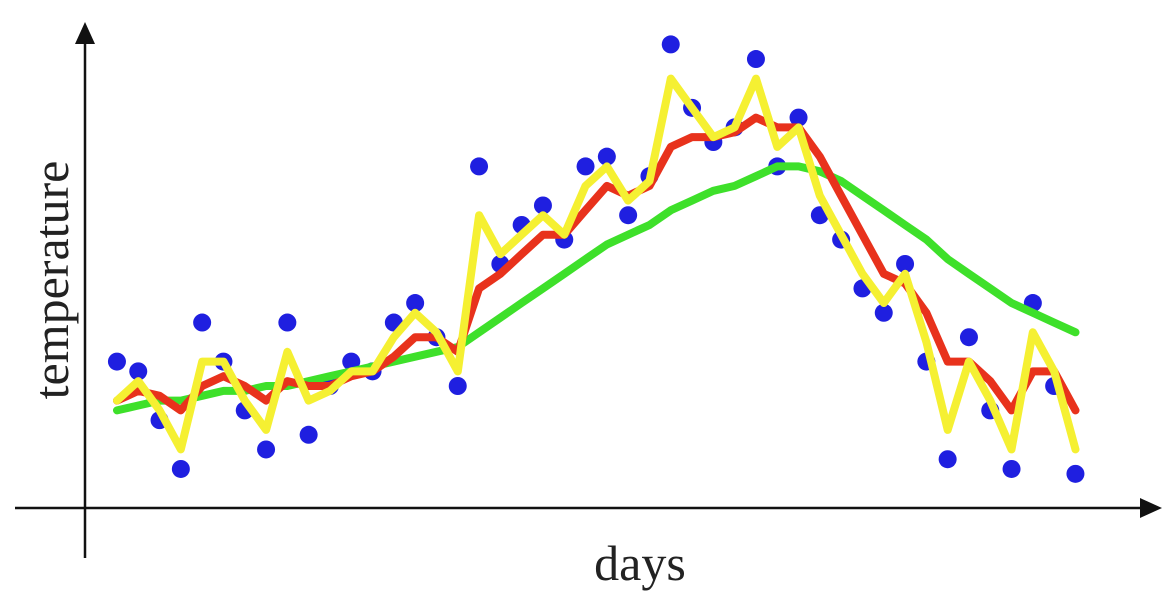 Image resolution: width=1164 pixels, height=591 pixels. I want to click on x-axis-arrow, so click(1151, 508).